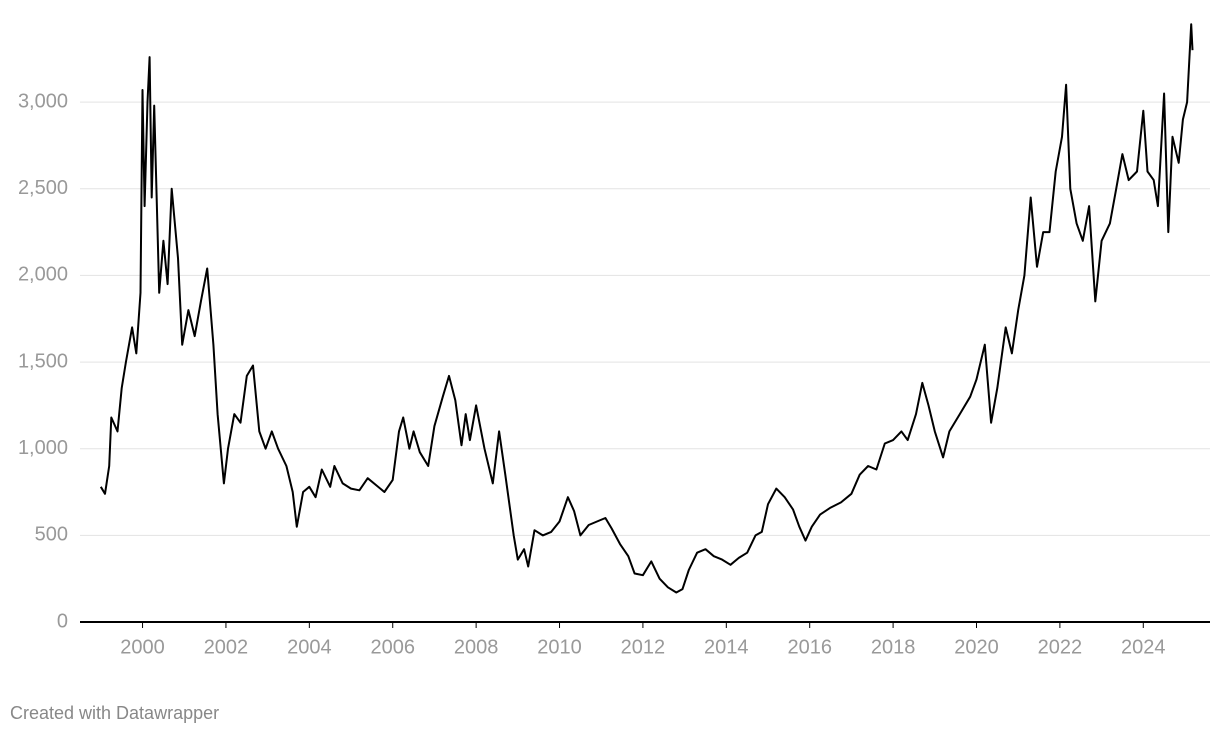  Describe the element at coordinates (809, 647) in the screenshot. I see `x-tick-label: 2016` at that location.